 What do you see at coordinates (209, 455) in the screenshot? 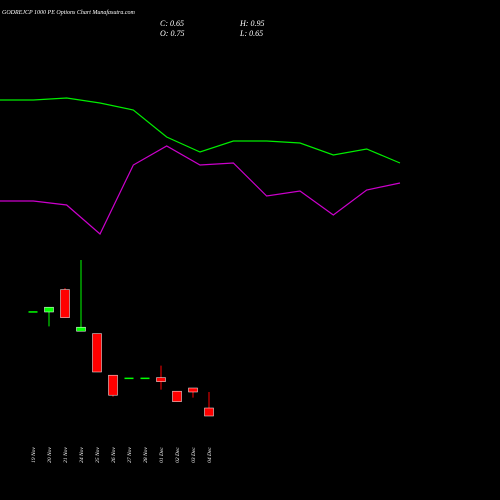
I see `x-tick-label: 04 Dec` at bounding box center [209, 455].